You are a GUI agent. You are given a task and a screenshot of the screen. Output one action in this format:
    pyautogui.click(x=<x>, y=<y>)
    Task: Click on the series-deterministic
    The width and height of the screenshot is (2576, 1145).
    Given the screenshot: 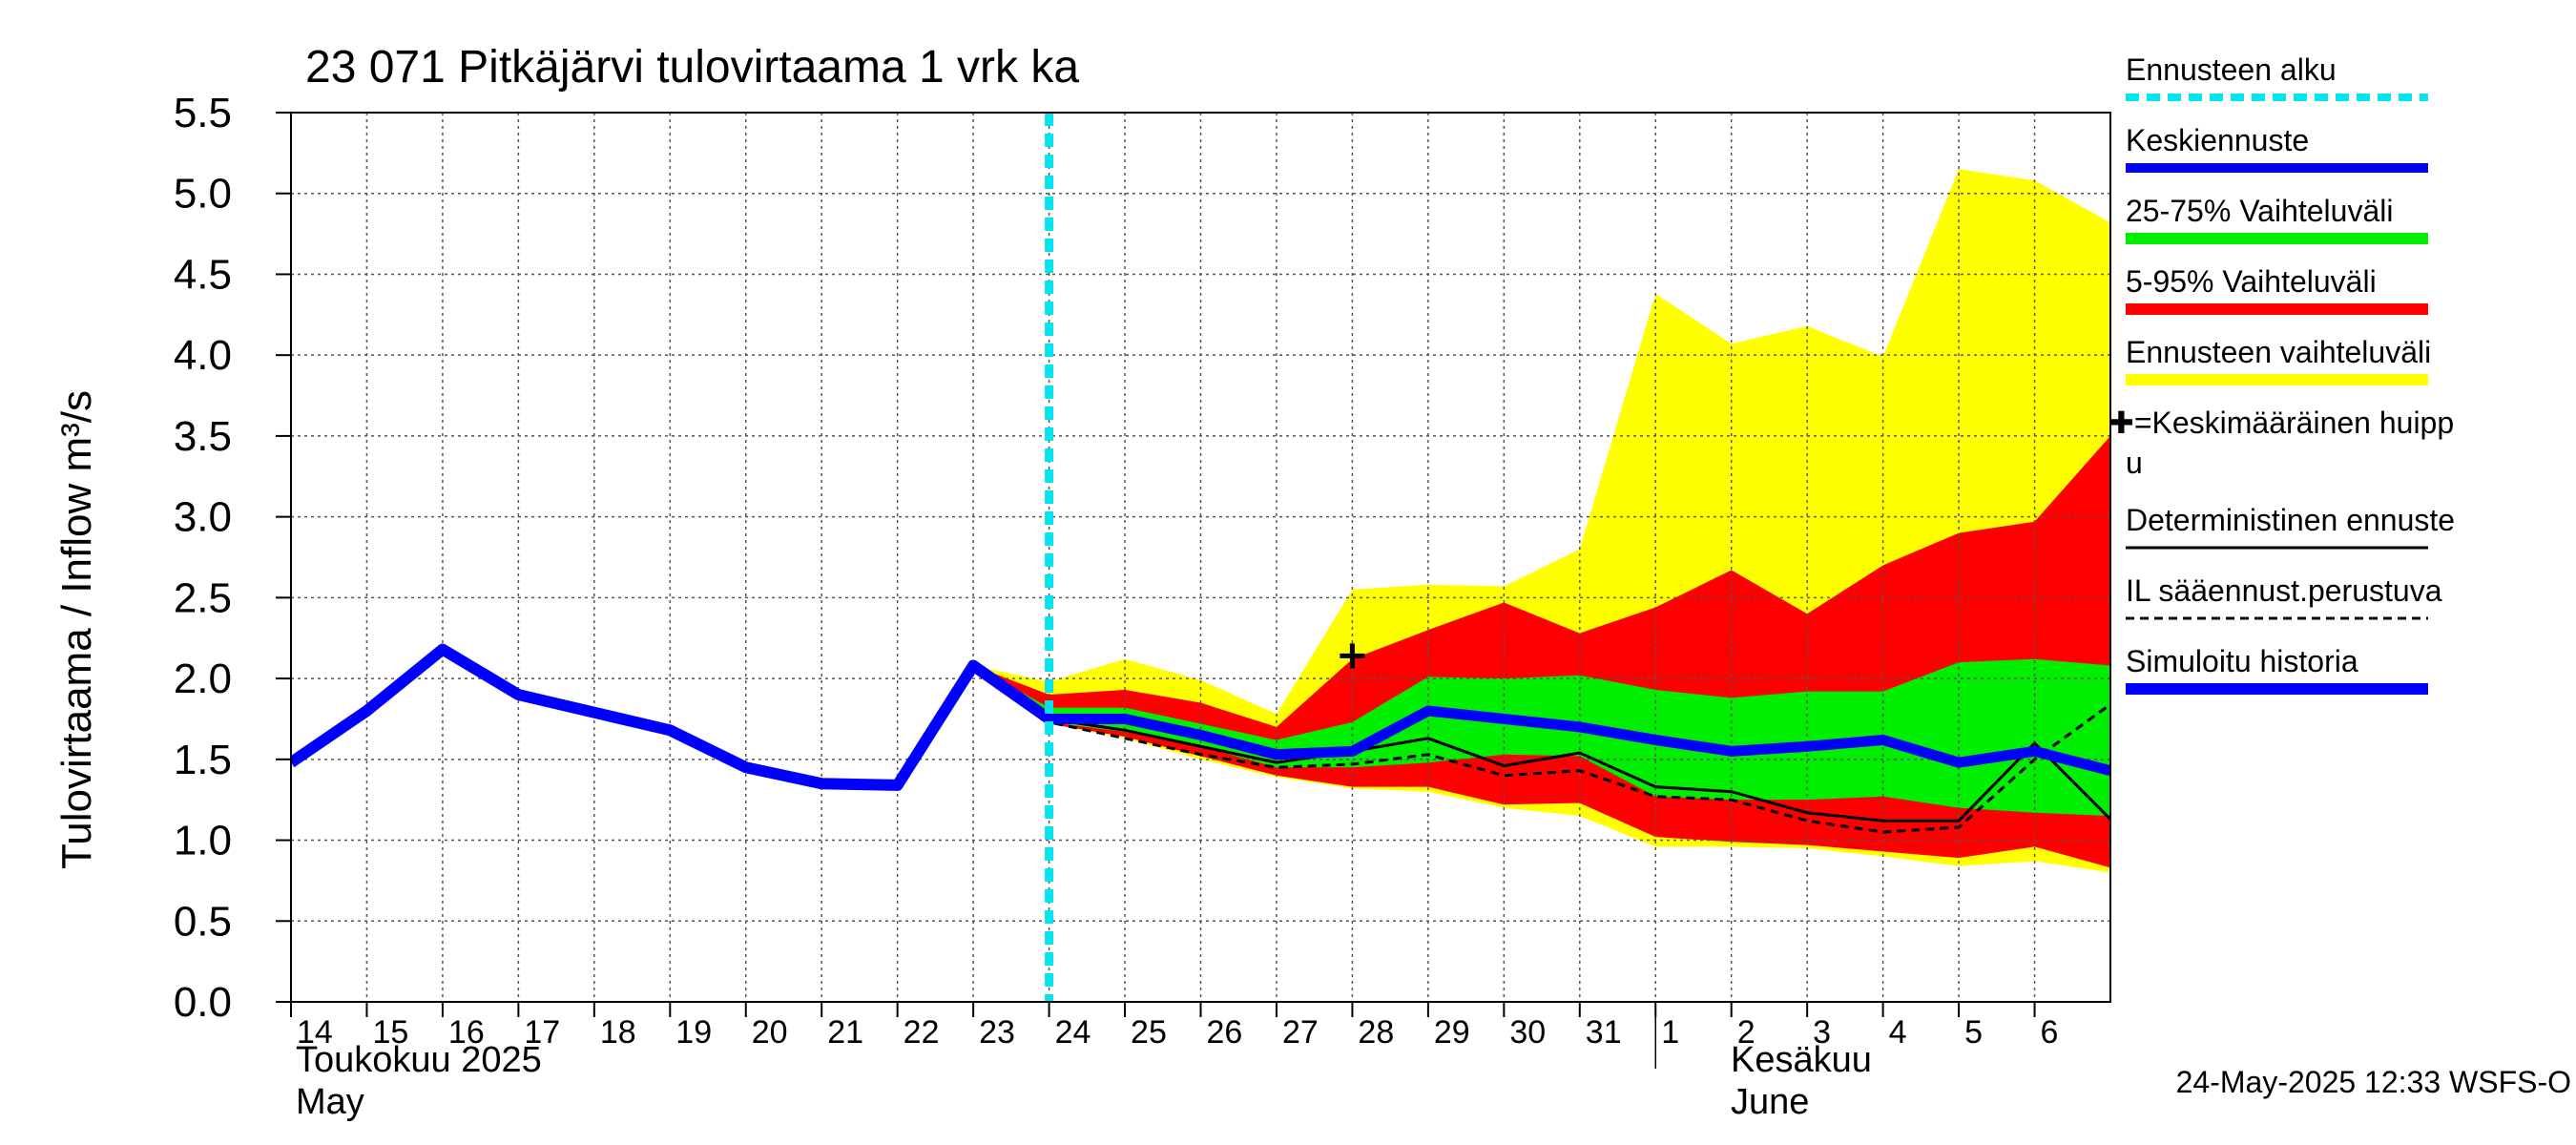 What is the action you would take?
    pyautogui.click(x=1541, y=743)
    